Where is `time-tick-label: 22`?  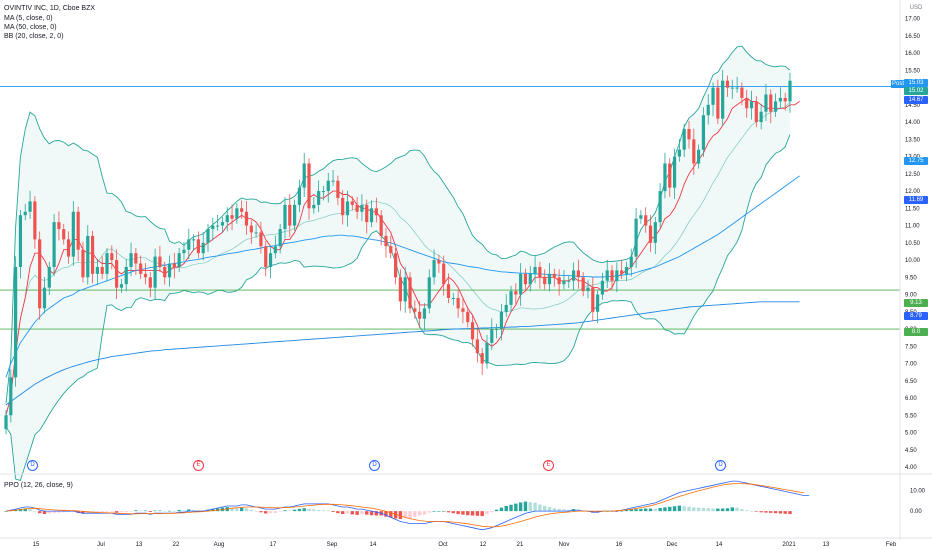 time-tick-label: 22 is located at coordinates (176, 545).